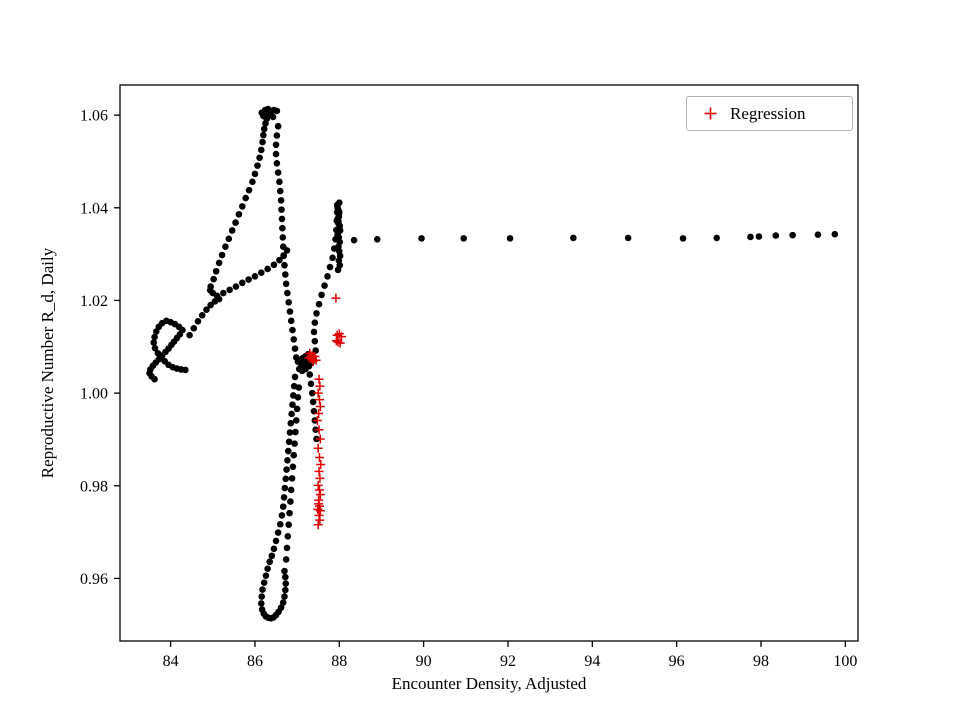  Describe the element at coordinates (761, 661) in the screenshot. I see `x-tick-label: 98` at that location.